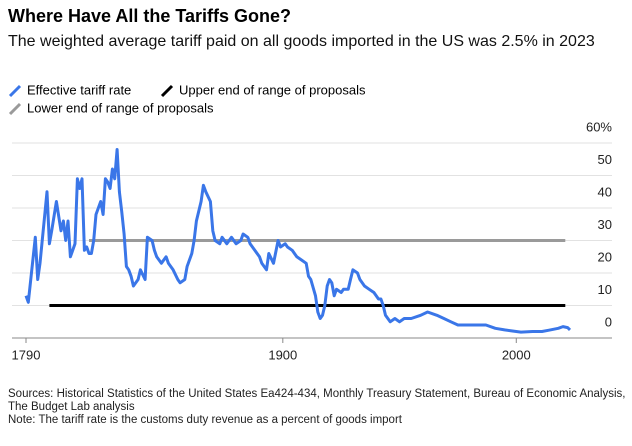 The image size is (632, 446). Describe the element at coordinates (605, 191) in the screenshot. I see `y-tick-label: 40` at that location.